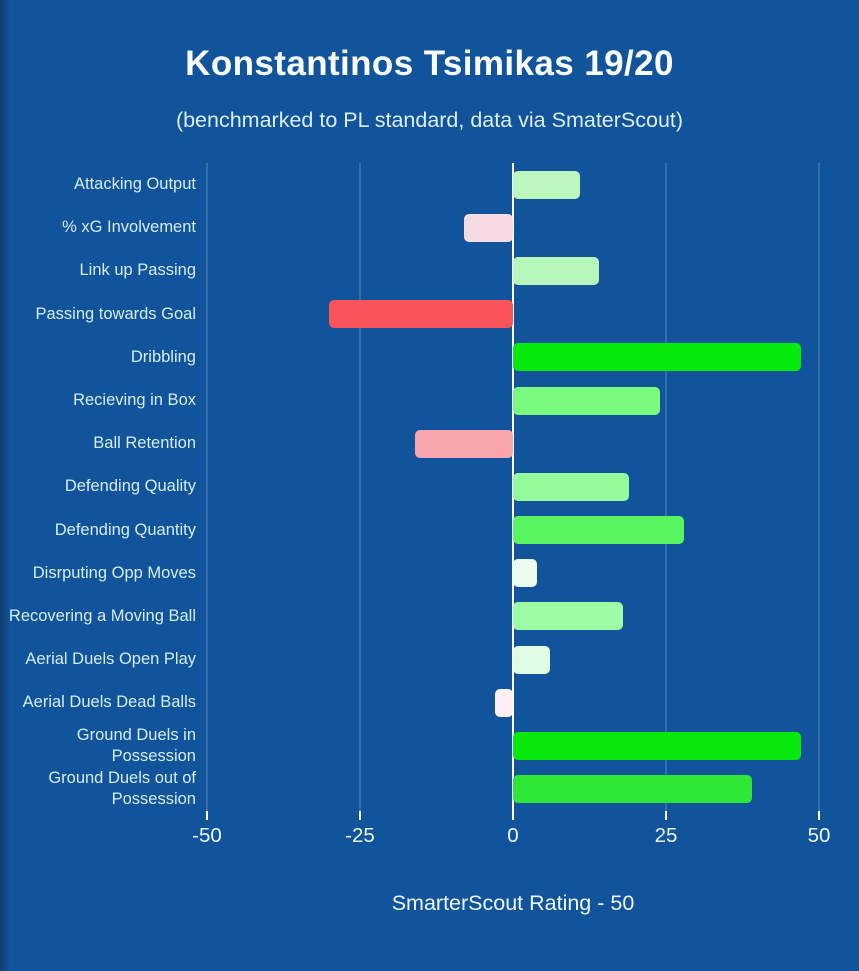 The width and height of the screenshot is (859, 971). I want to click on chart-row: Attacking Output, so click(429, 184).